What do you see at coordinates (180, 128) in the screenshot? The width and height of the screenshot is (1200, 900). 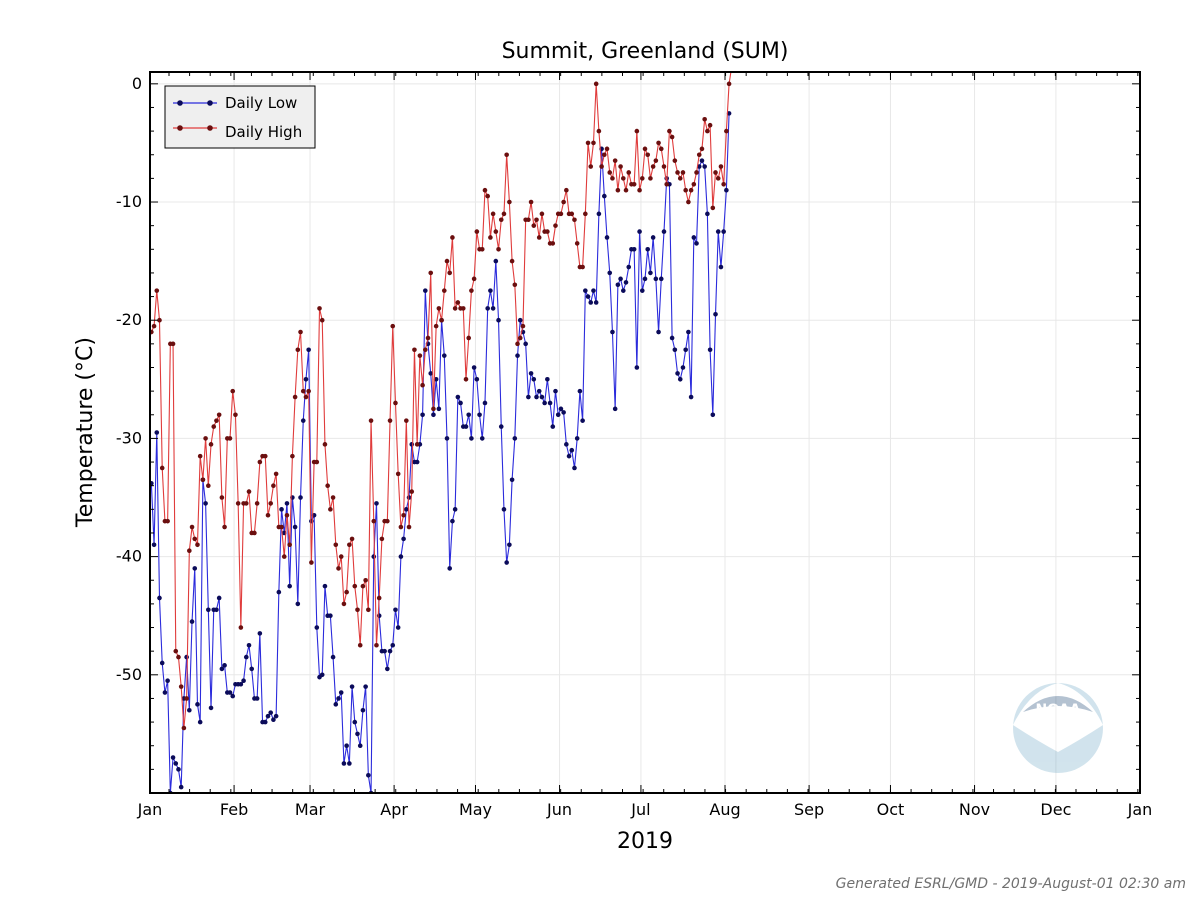 I see `legend-marker-high` at bounding box center [180, 128].